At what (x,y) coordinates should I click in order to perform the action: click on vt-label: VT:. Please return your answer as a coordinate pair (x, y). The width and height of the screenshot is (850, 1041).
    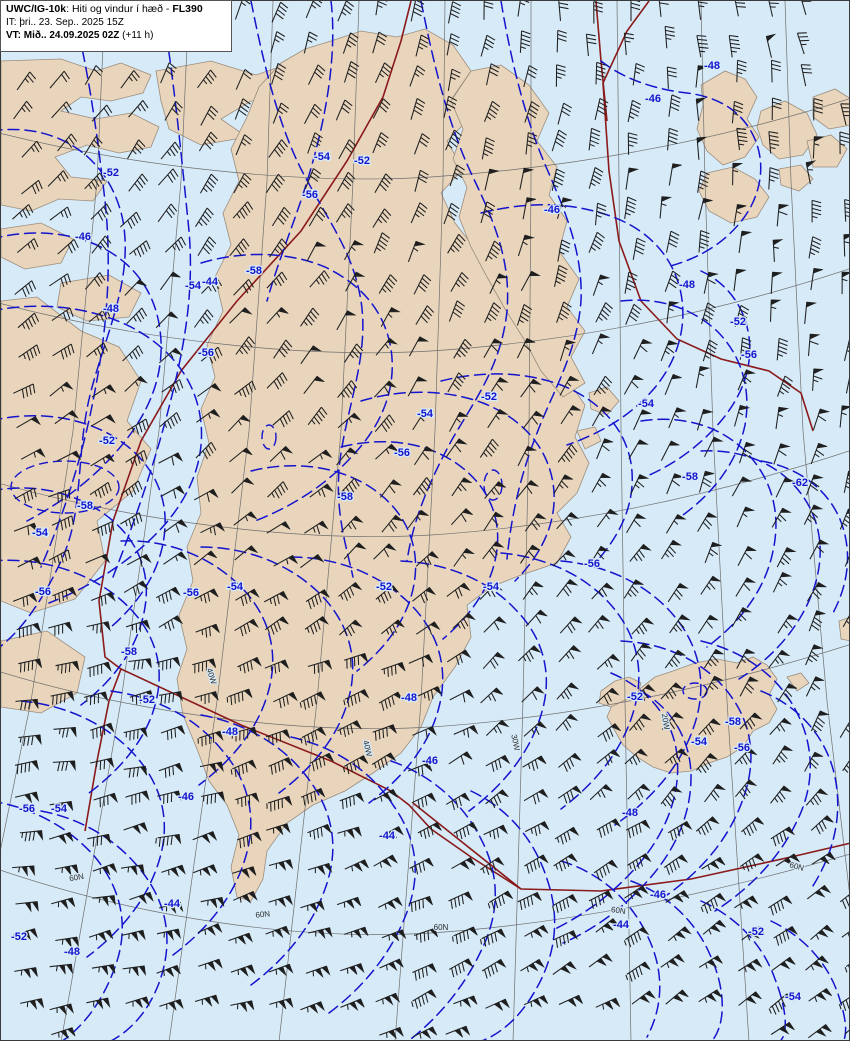
    Looking at the image, I should click on (15, 35).